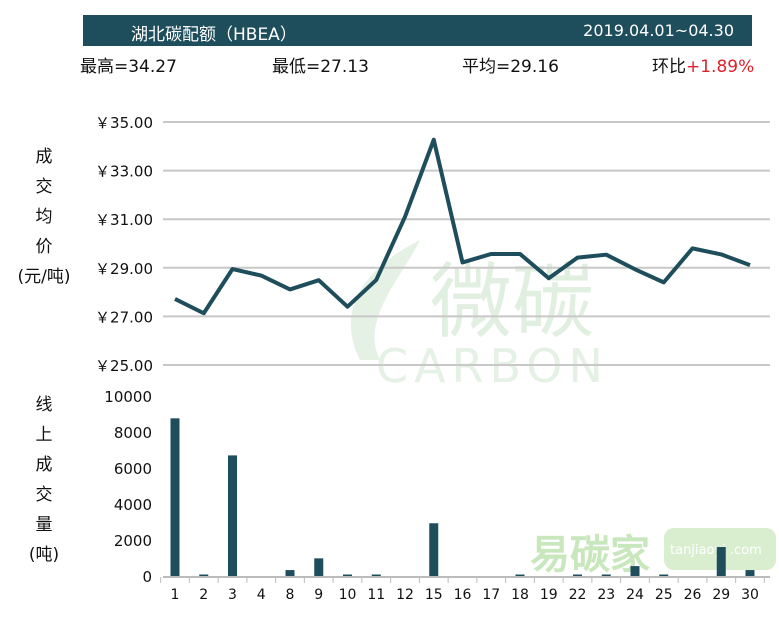 Image resolution: width=779 pixels, height=619 pixels. Describe the element at coordinates (261, 595) in the screenshot. I see `x-tick-label: 4` at that location.